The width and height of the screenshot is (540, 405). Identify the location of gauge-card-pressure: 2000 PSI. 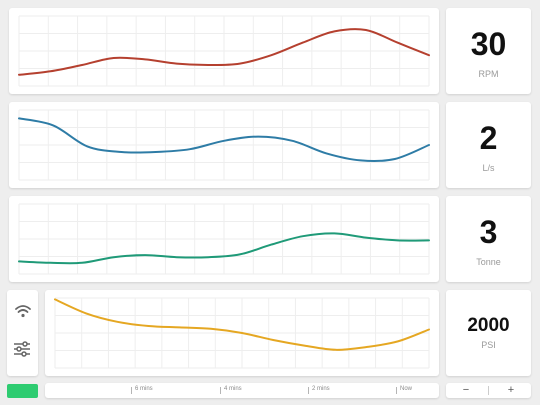
(488, 333).